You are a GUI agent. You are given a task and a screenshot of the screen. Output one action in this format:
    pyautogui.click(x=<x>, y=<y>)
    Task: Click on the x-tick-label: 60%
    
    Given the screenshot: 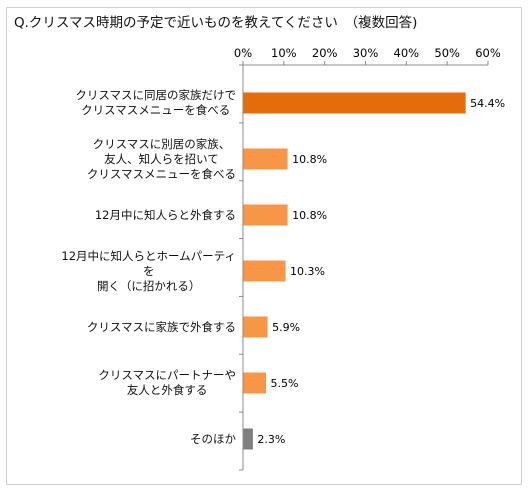 What is the action you would take?
    pyautogui.click(x=488, y=53)
    